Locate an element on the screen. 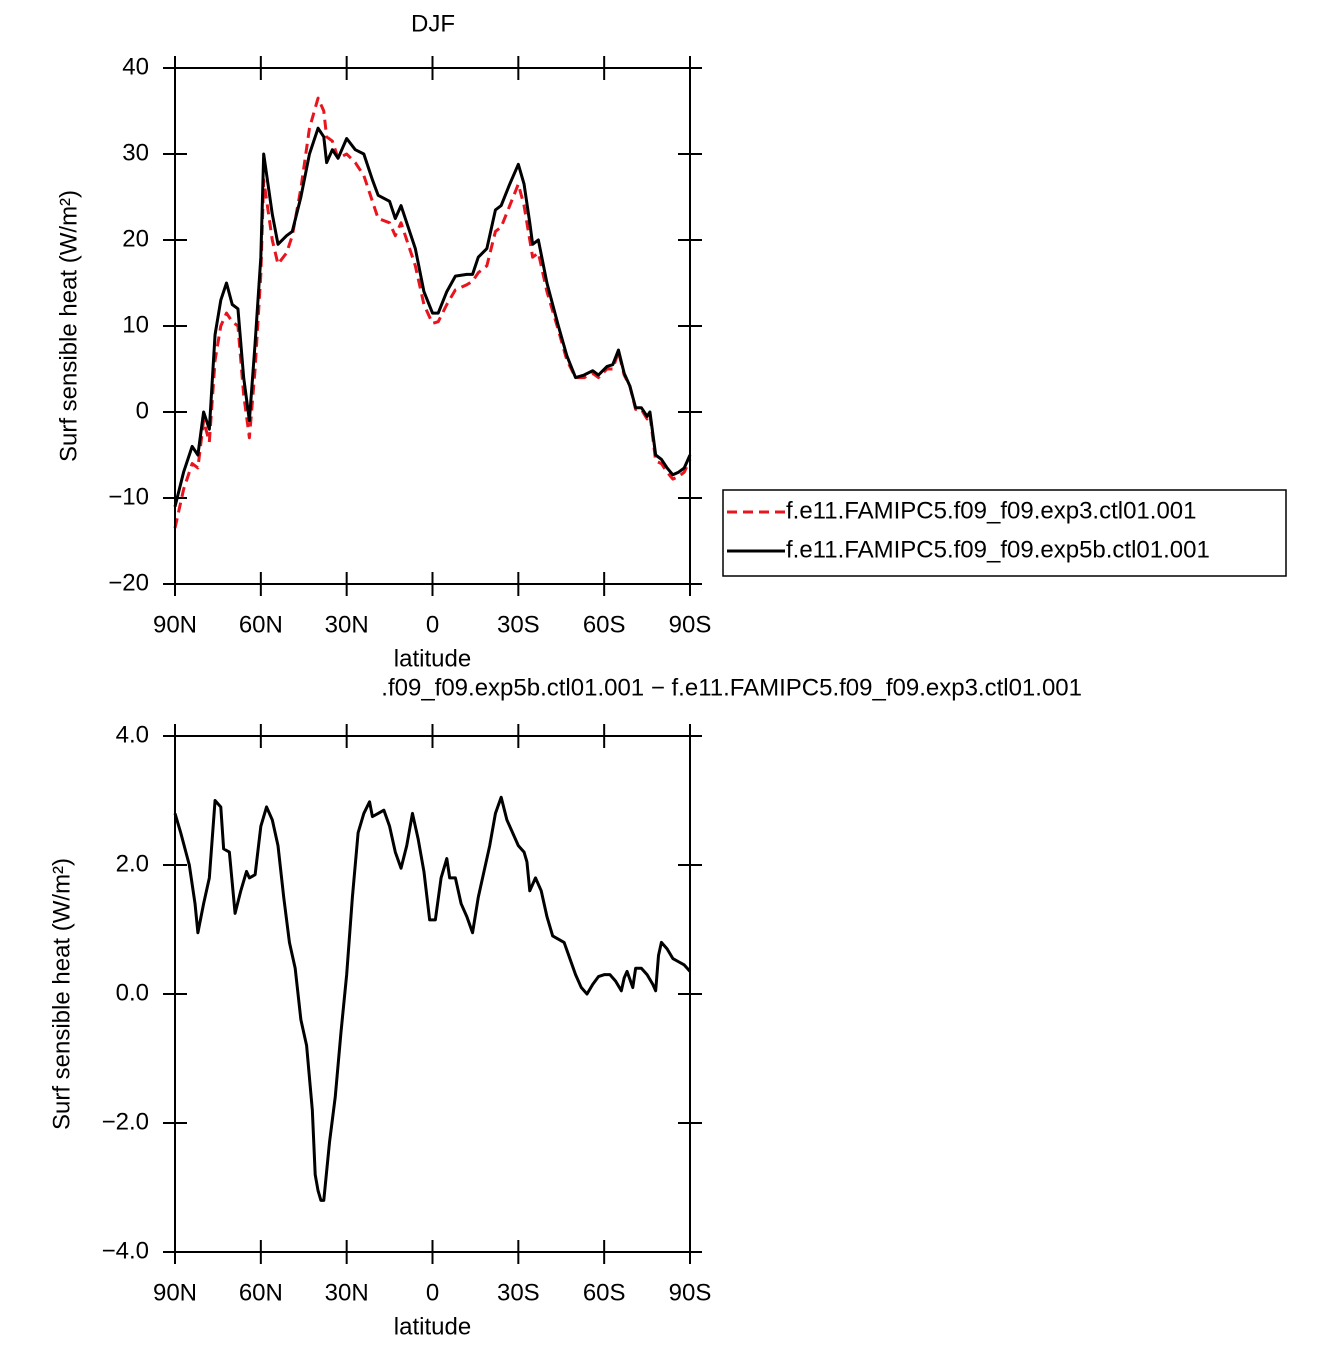 The height and width of the screenshot is (1347, 1344). y-tick-label: 2.0 is located at coordinates (132, 863).